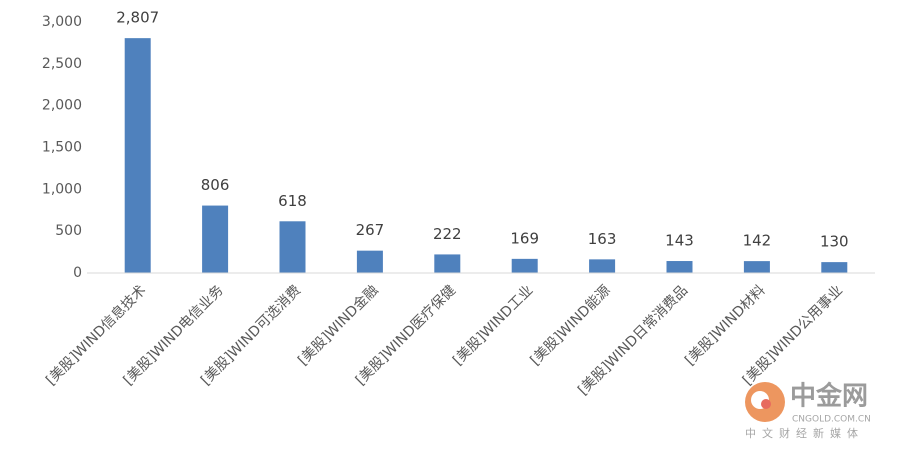 Image resolution: width=897 pixels, height=450 pixels. I want to click on watermark-brand: 中金网, so click(829, 396).